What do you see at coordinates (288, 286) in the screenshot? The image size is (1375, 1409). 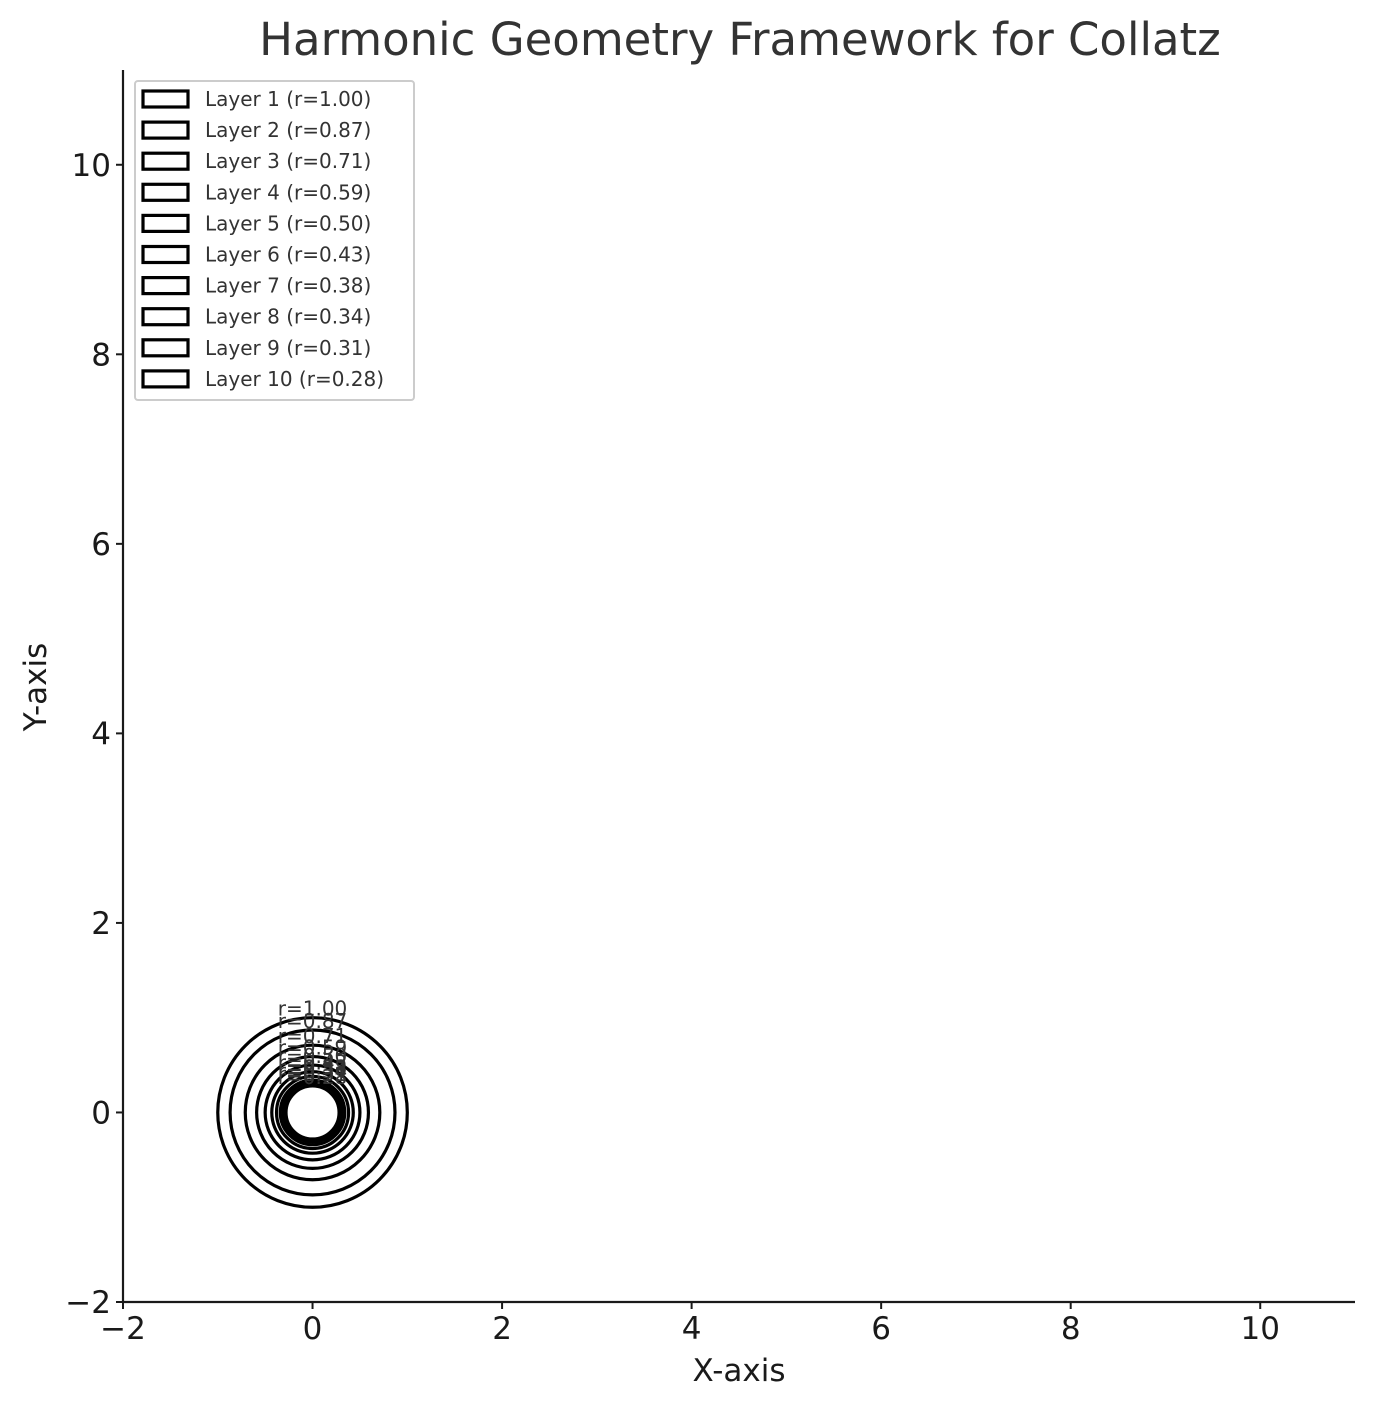 I see `legend-label-layer-7: Layer 7 (r=0.38)` at bounding box center [288, 286].